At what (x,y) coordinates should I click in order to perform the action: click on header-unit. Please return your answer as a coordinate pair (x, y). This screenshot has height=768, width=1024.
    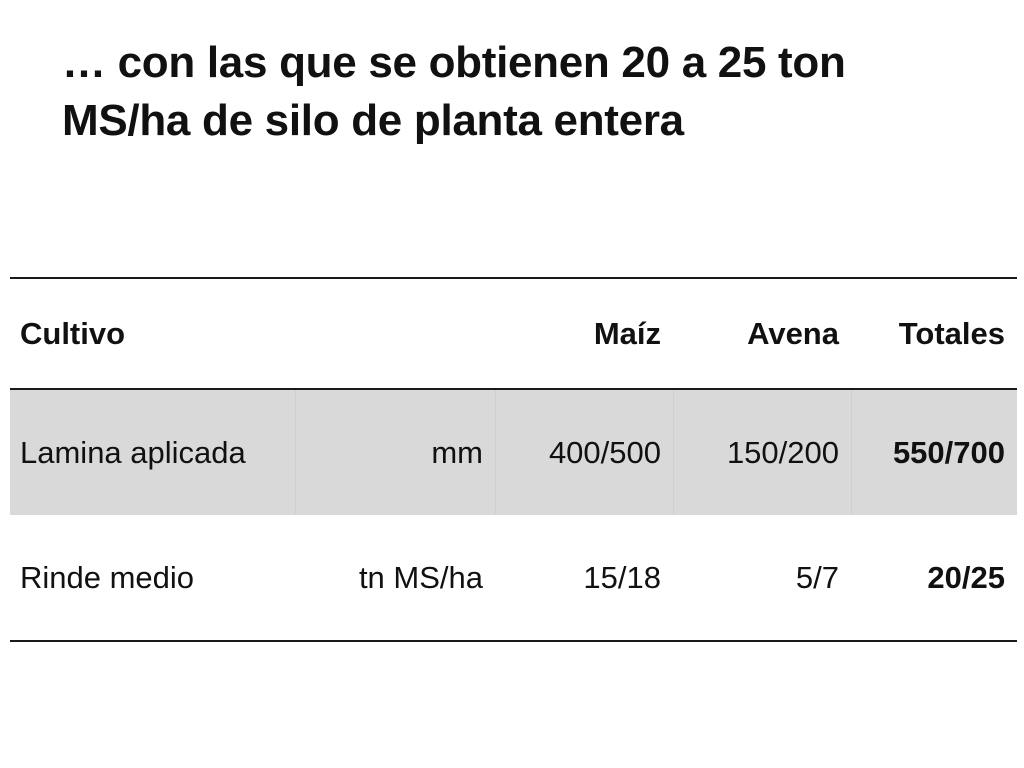
    Looking at the image, I should click on (395, 333).